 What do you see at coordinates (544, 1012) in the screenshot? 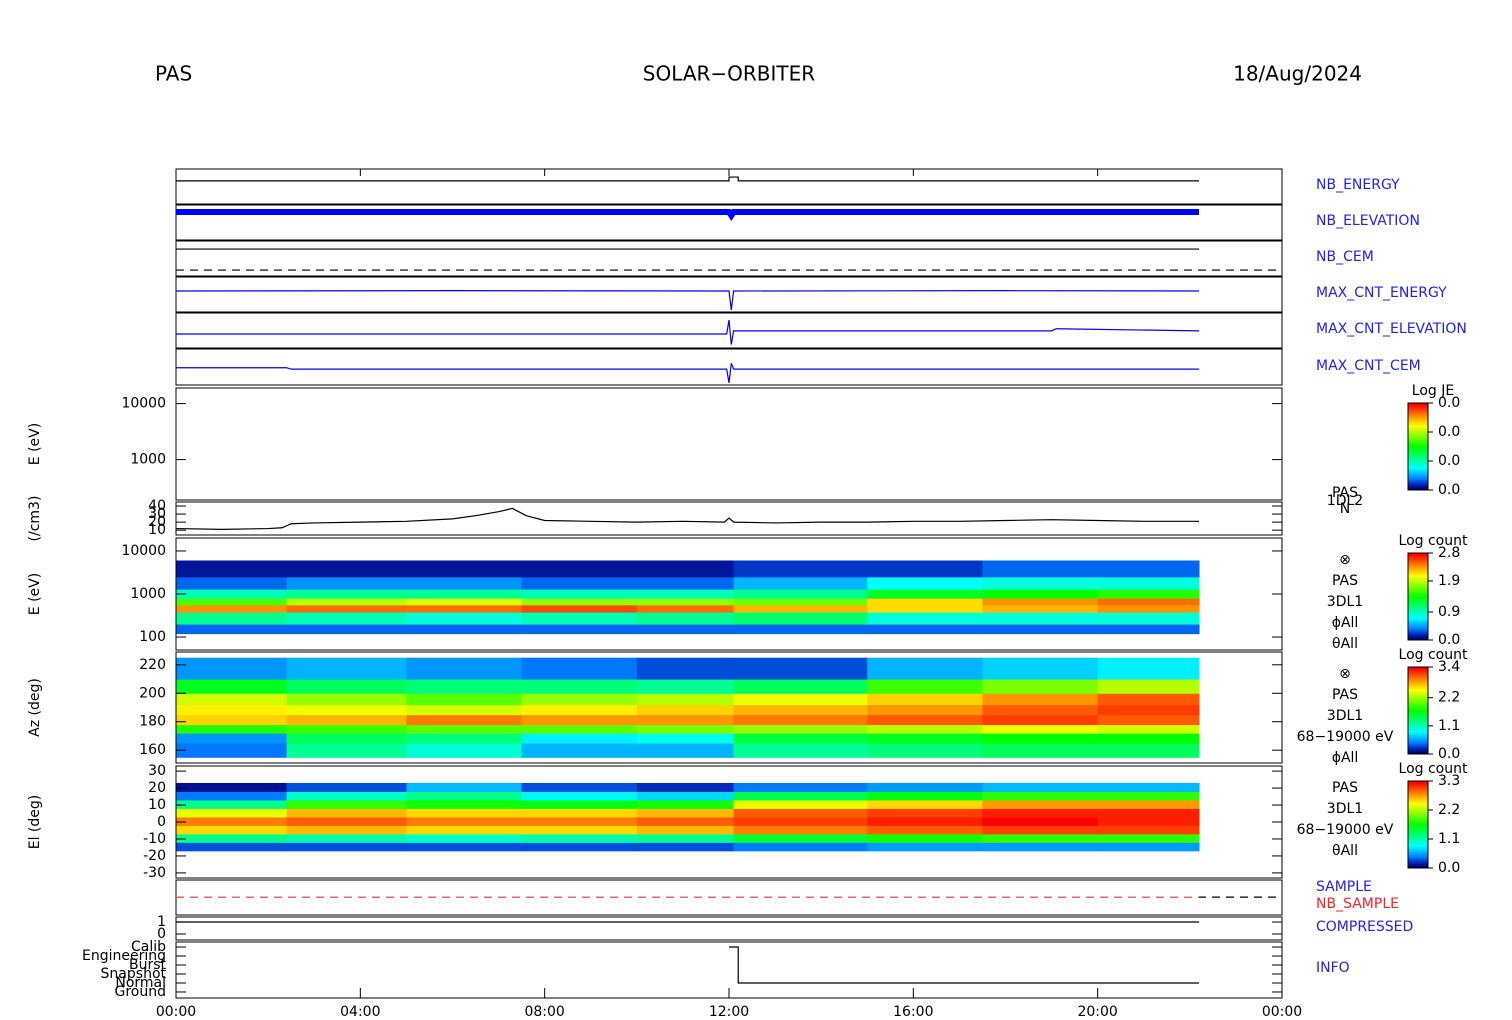
I see `x-tick-label: 08:00` at bounding box center [544, 1012].